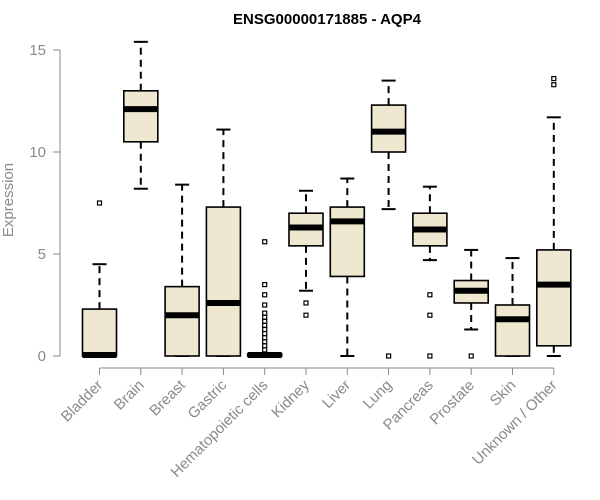 Image resolution: width=600 pixels, height=500 pixels. I want to click on x-tick-label: Brain, so click(129, 395).